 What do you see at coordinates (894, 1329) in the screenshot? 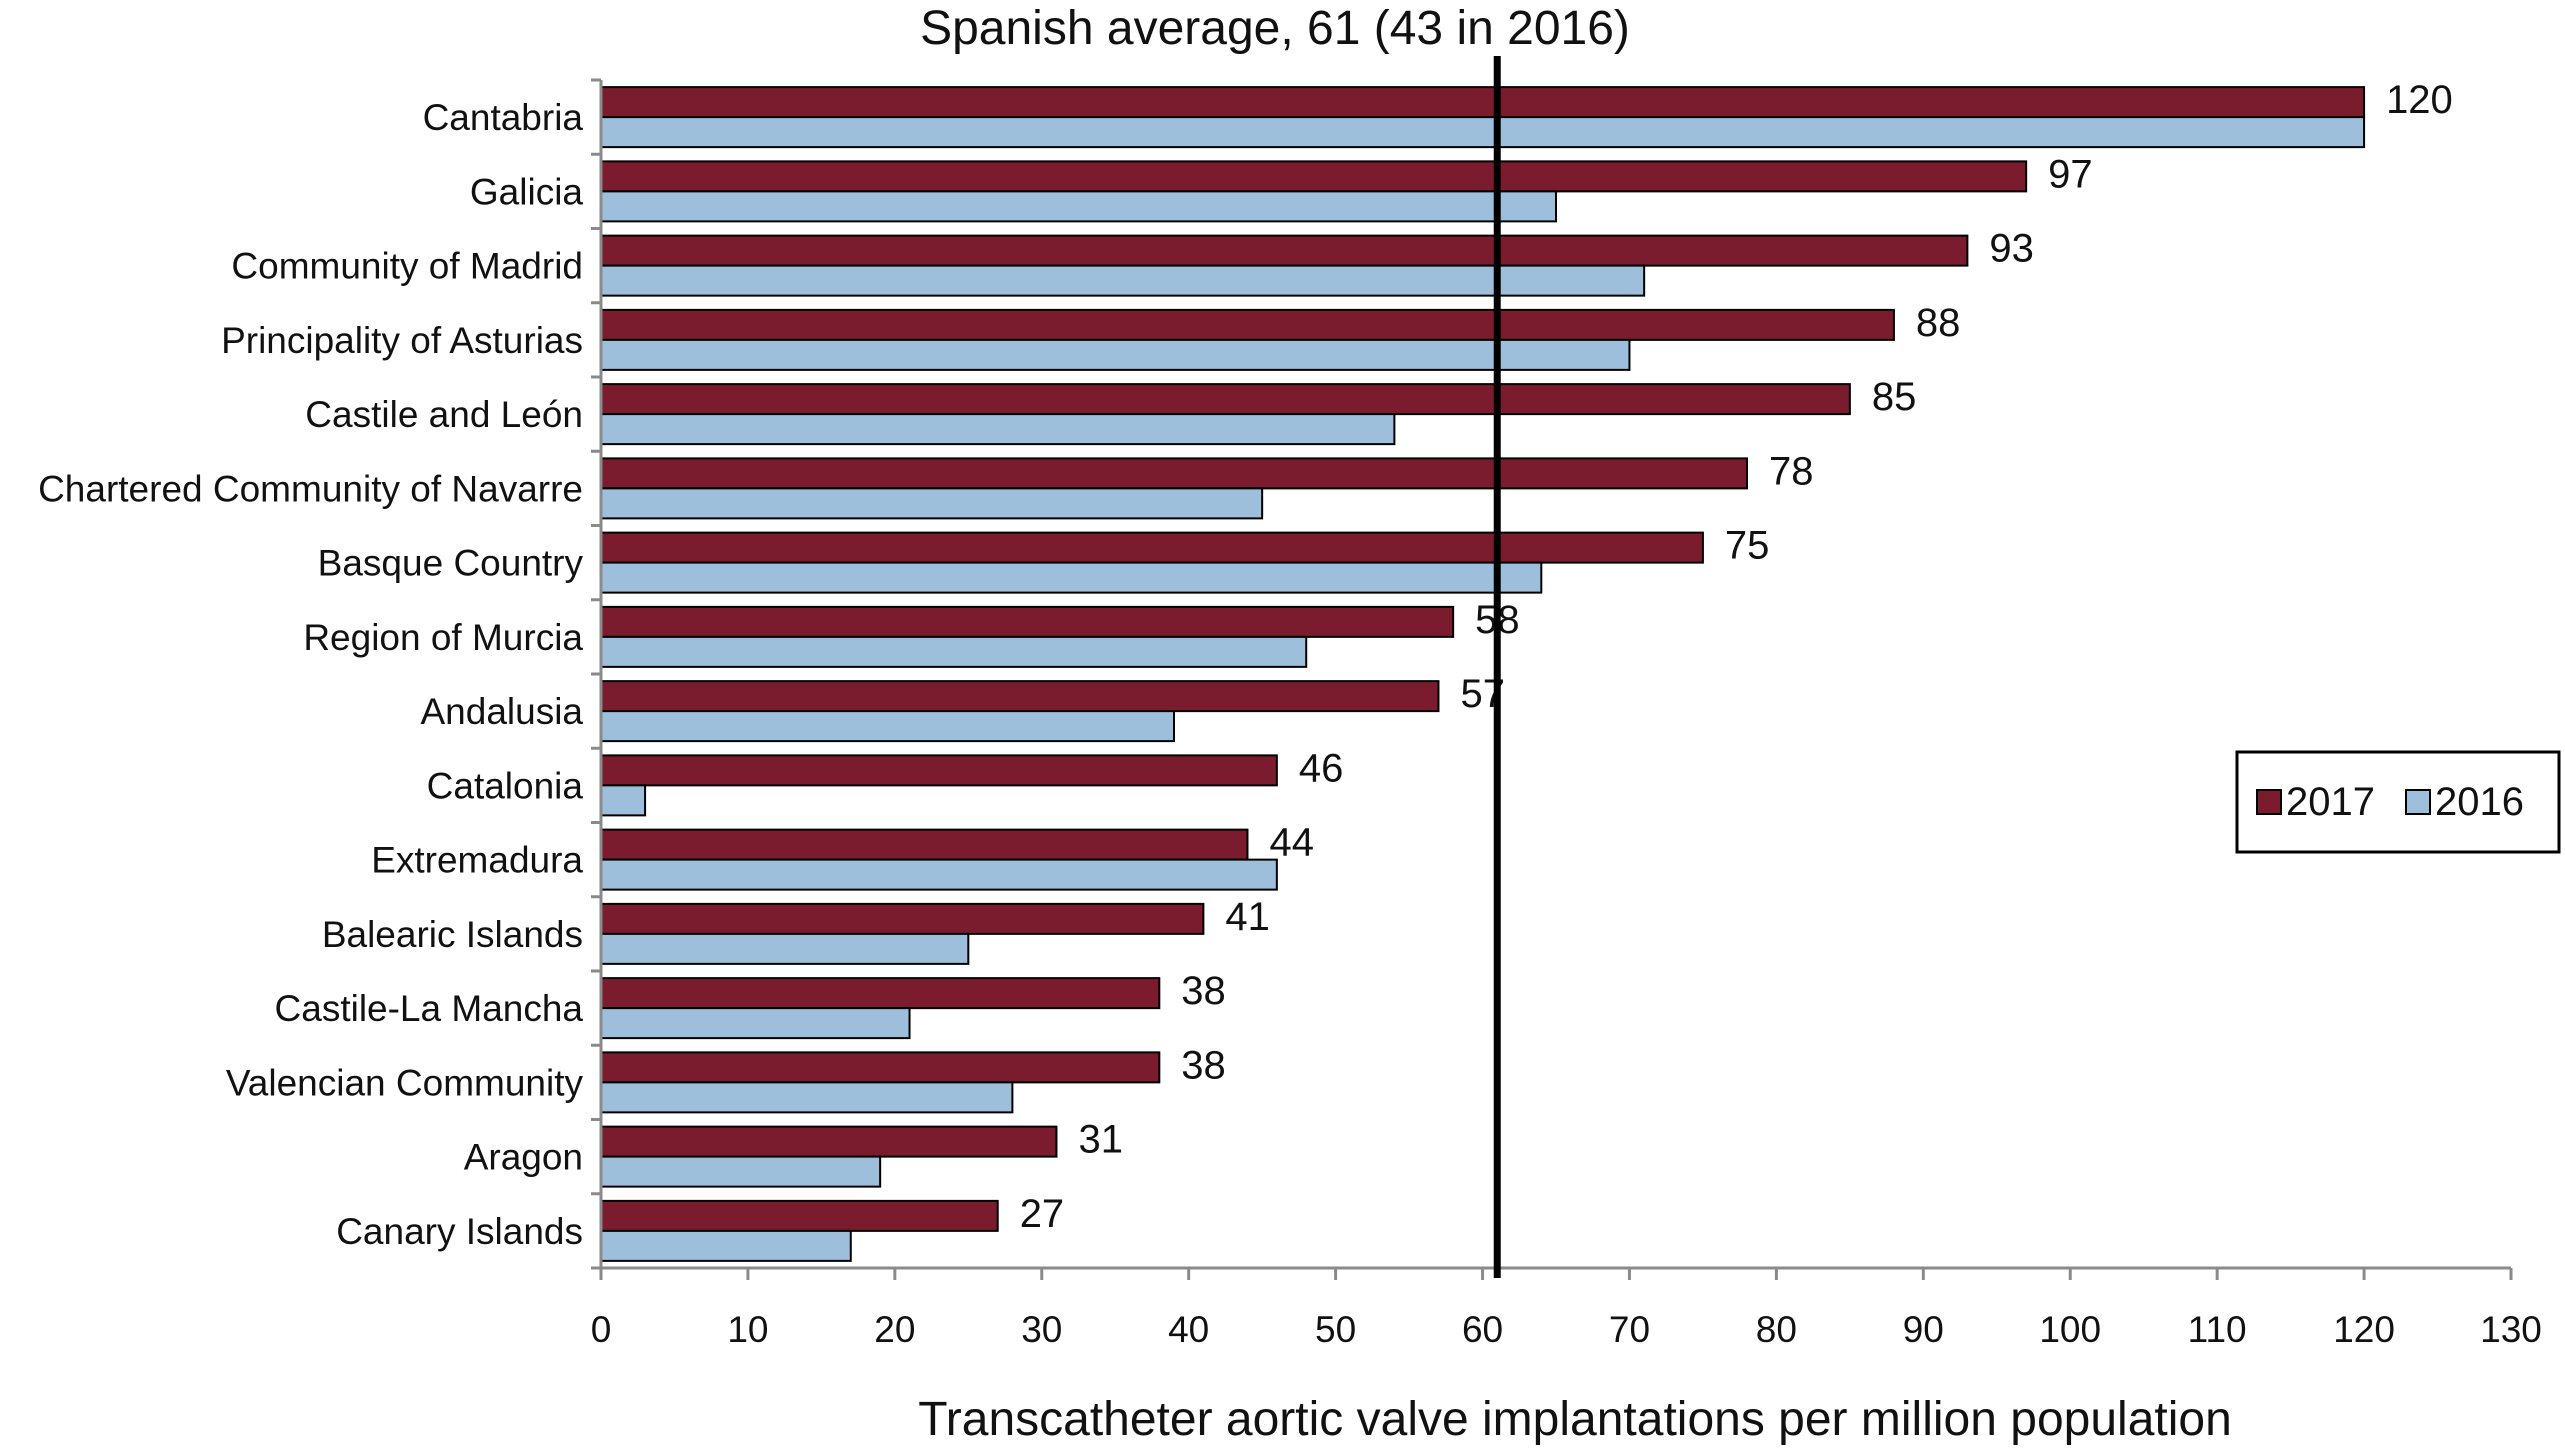
I see `x-tick-label: 20` at bounding box center [894, 1329].